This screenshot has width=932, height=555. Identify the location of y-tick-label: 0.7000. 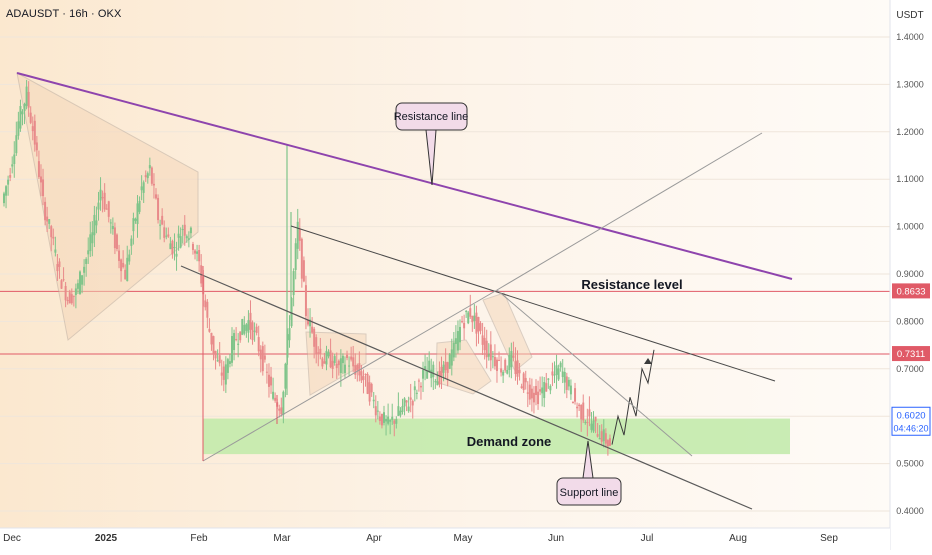
(910, 369).